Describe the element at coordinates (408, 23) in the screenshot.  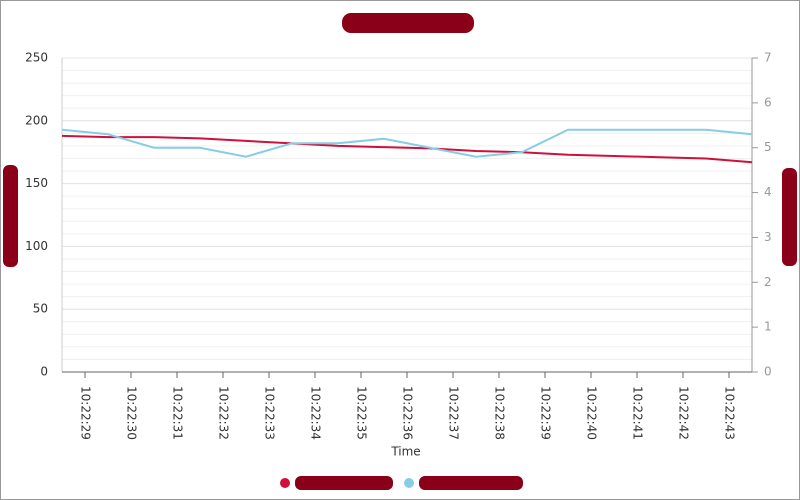
I see `redacted-title` at that location.